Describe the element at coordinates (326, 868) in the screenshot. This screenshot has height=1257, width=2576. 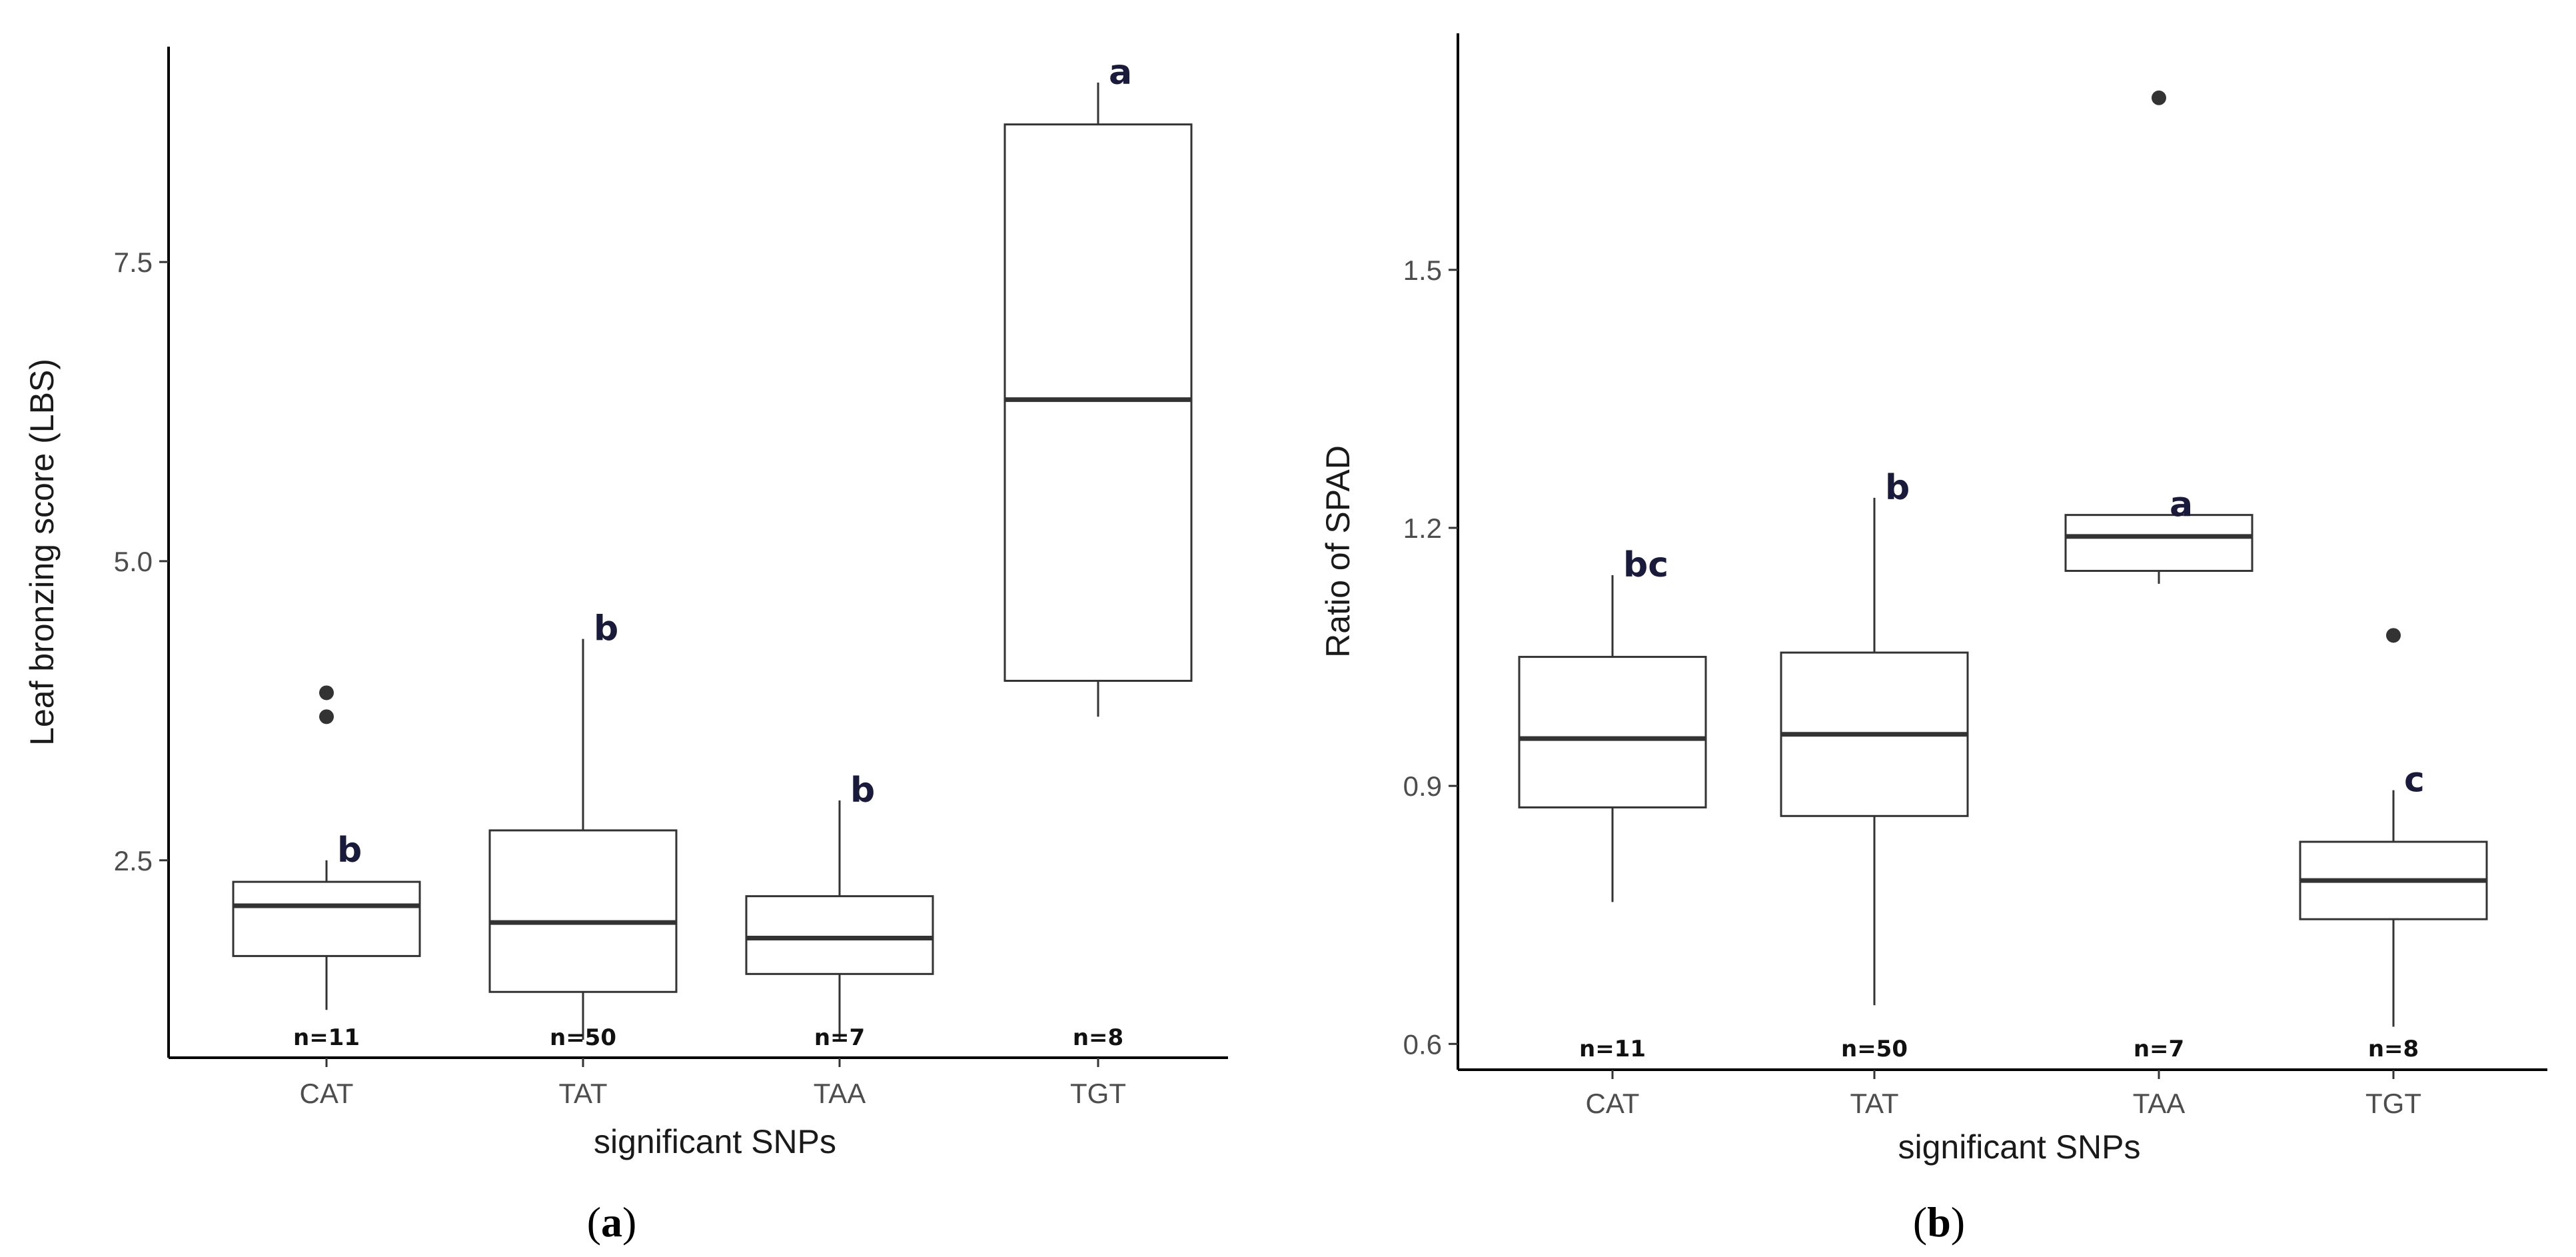
I see `box-CAT: b n=11` at that location.